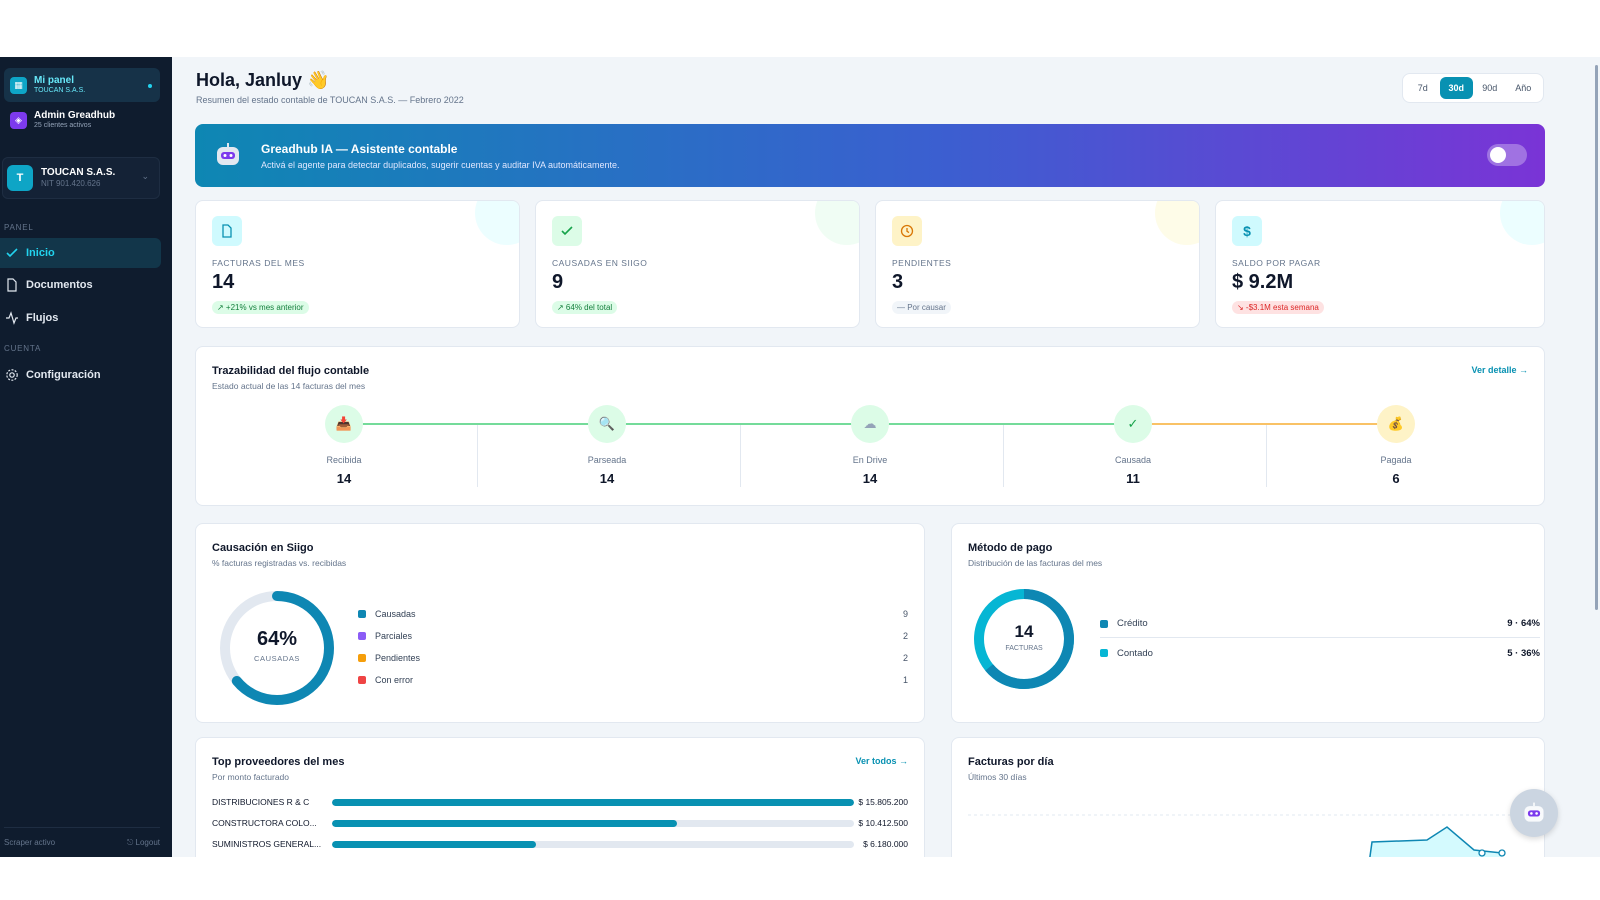 This screenshot has height=900, width=1600. I want to click on card-subtitle: Últimos 30 días, so click(997, 777).